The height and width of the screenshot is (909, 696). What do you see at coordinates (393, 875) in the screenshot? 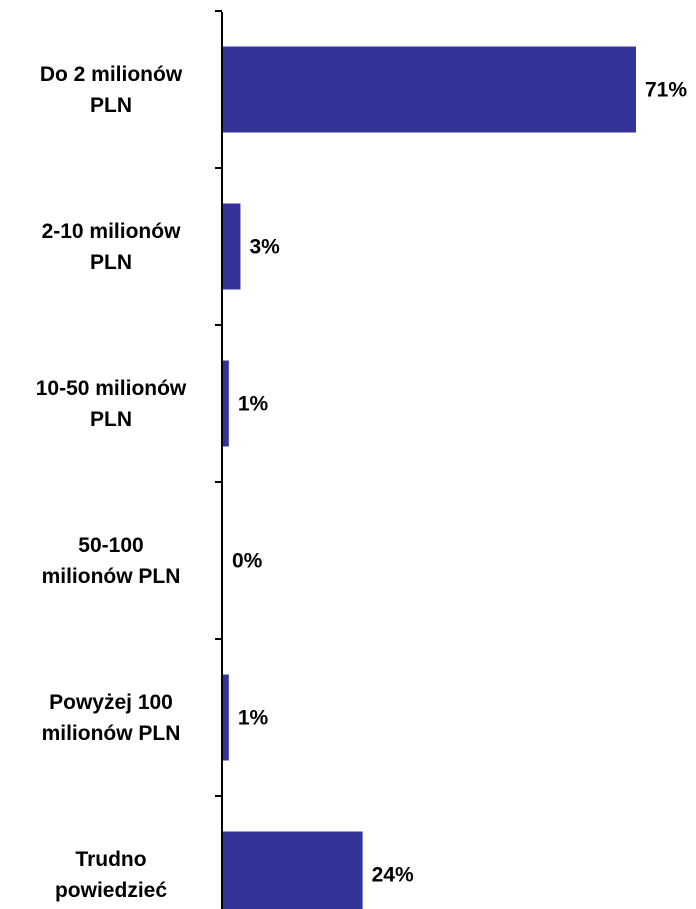
I see `value-label: 24%` at bounding box center [393, 875].